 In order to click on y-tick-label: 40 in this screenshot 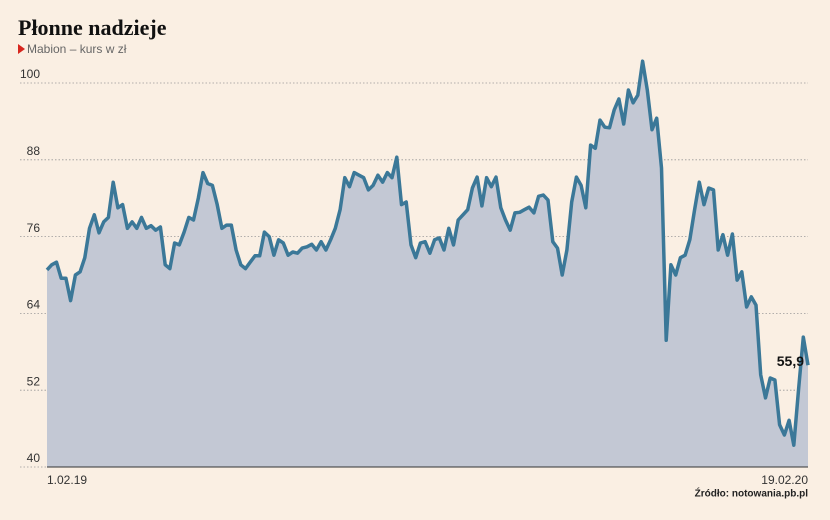, I will do `click(34, 458)`.